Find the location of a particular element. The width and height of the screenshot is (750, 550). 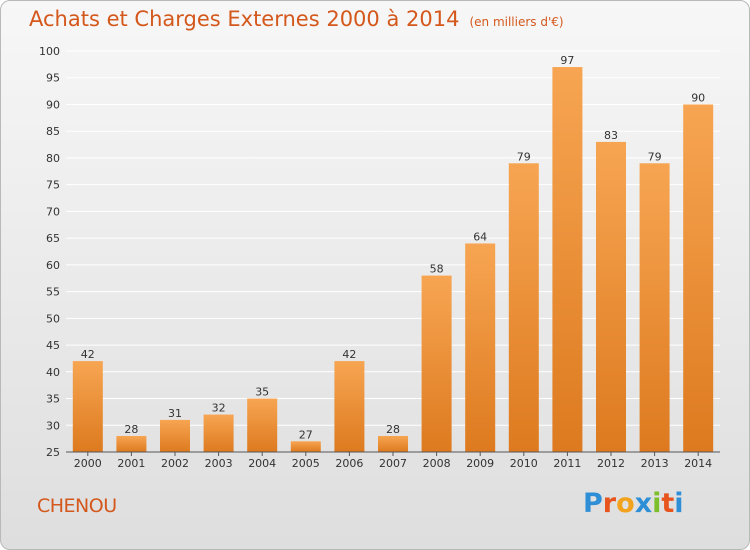

y-tick-label: 30 is located at coordinates (53, 425).